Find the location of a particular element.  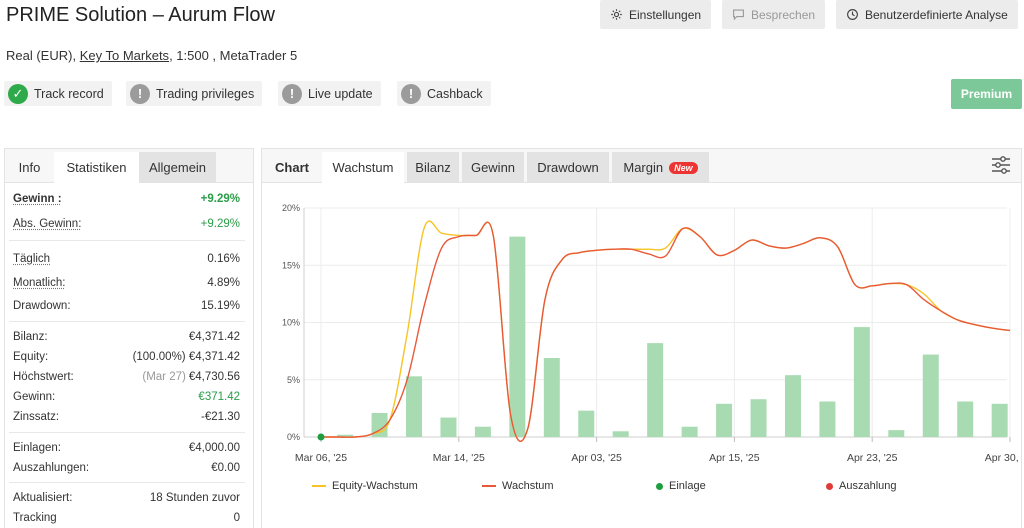

tab-drawdown: Drawdown is located at coordinates (568, 167).